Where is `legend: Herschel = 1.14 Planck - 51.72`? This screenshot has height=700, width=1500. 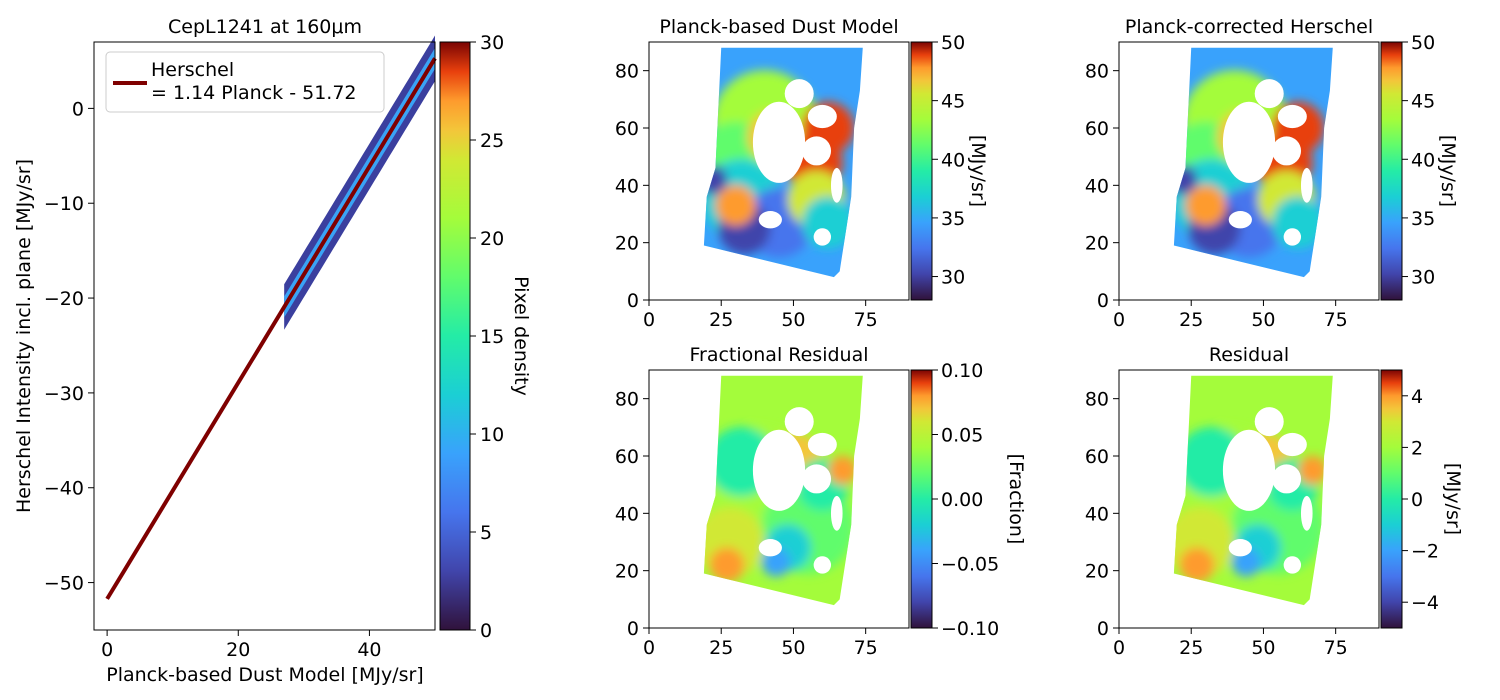
legend: Herschel = 1.14 Planck - 51.72 is located at coordinates (245, 82).